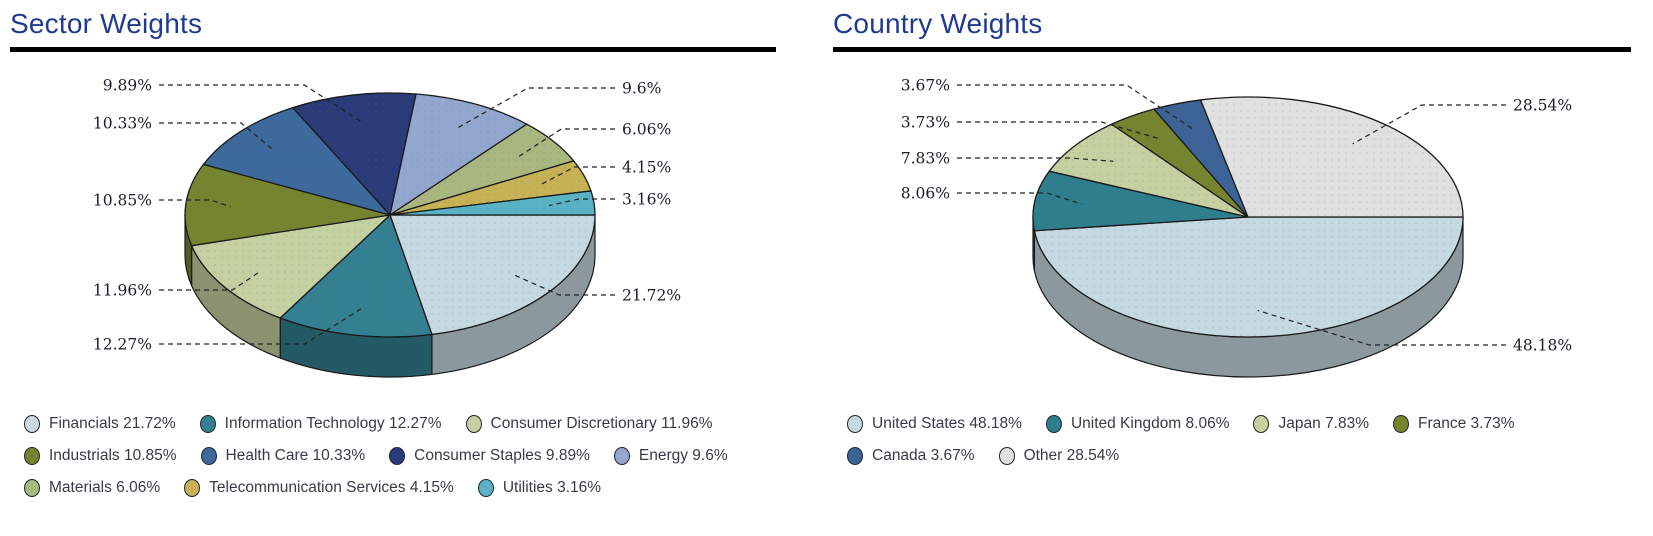 The image size is (1653, 536). I want to click on sector-weights-title: Sector Weights, so click(106, 23).